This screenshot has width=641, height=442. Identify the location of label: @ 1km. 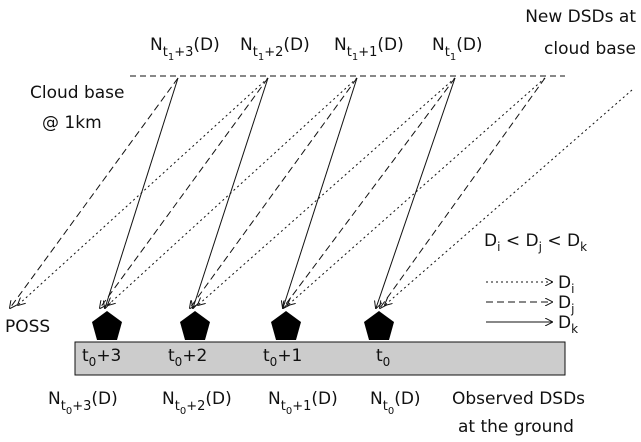
(72, 123).